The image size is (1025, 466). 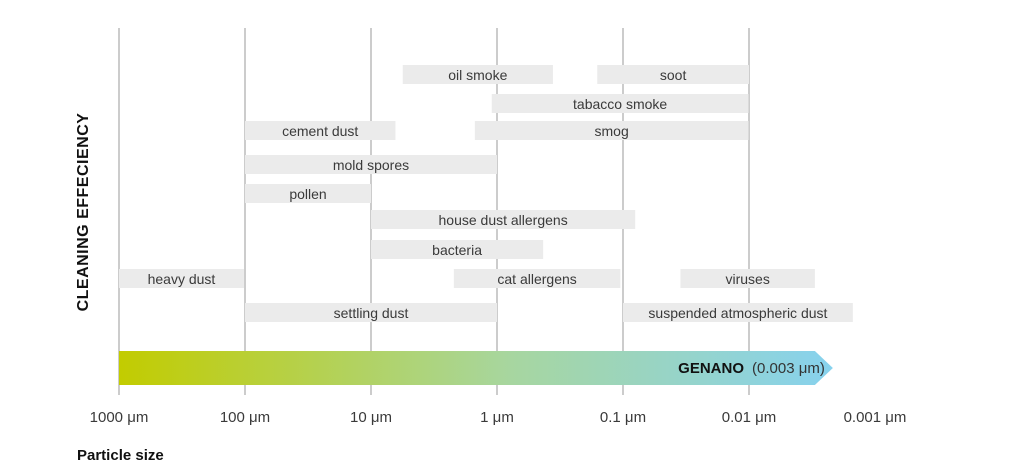 I want to click on x-tick-label: 1000 μm, so click(x=119, y=417).